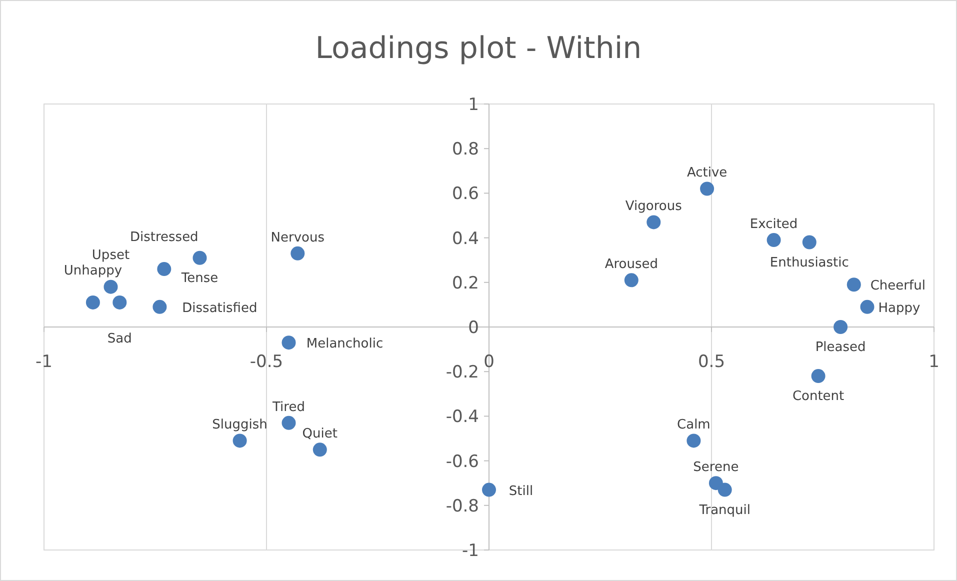  I want to click on annotation: Content, so click(818, 396).